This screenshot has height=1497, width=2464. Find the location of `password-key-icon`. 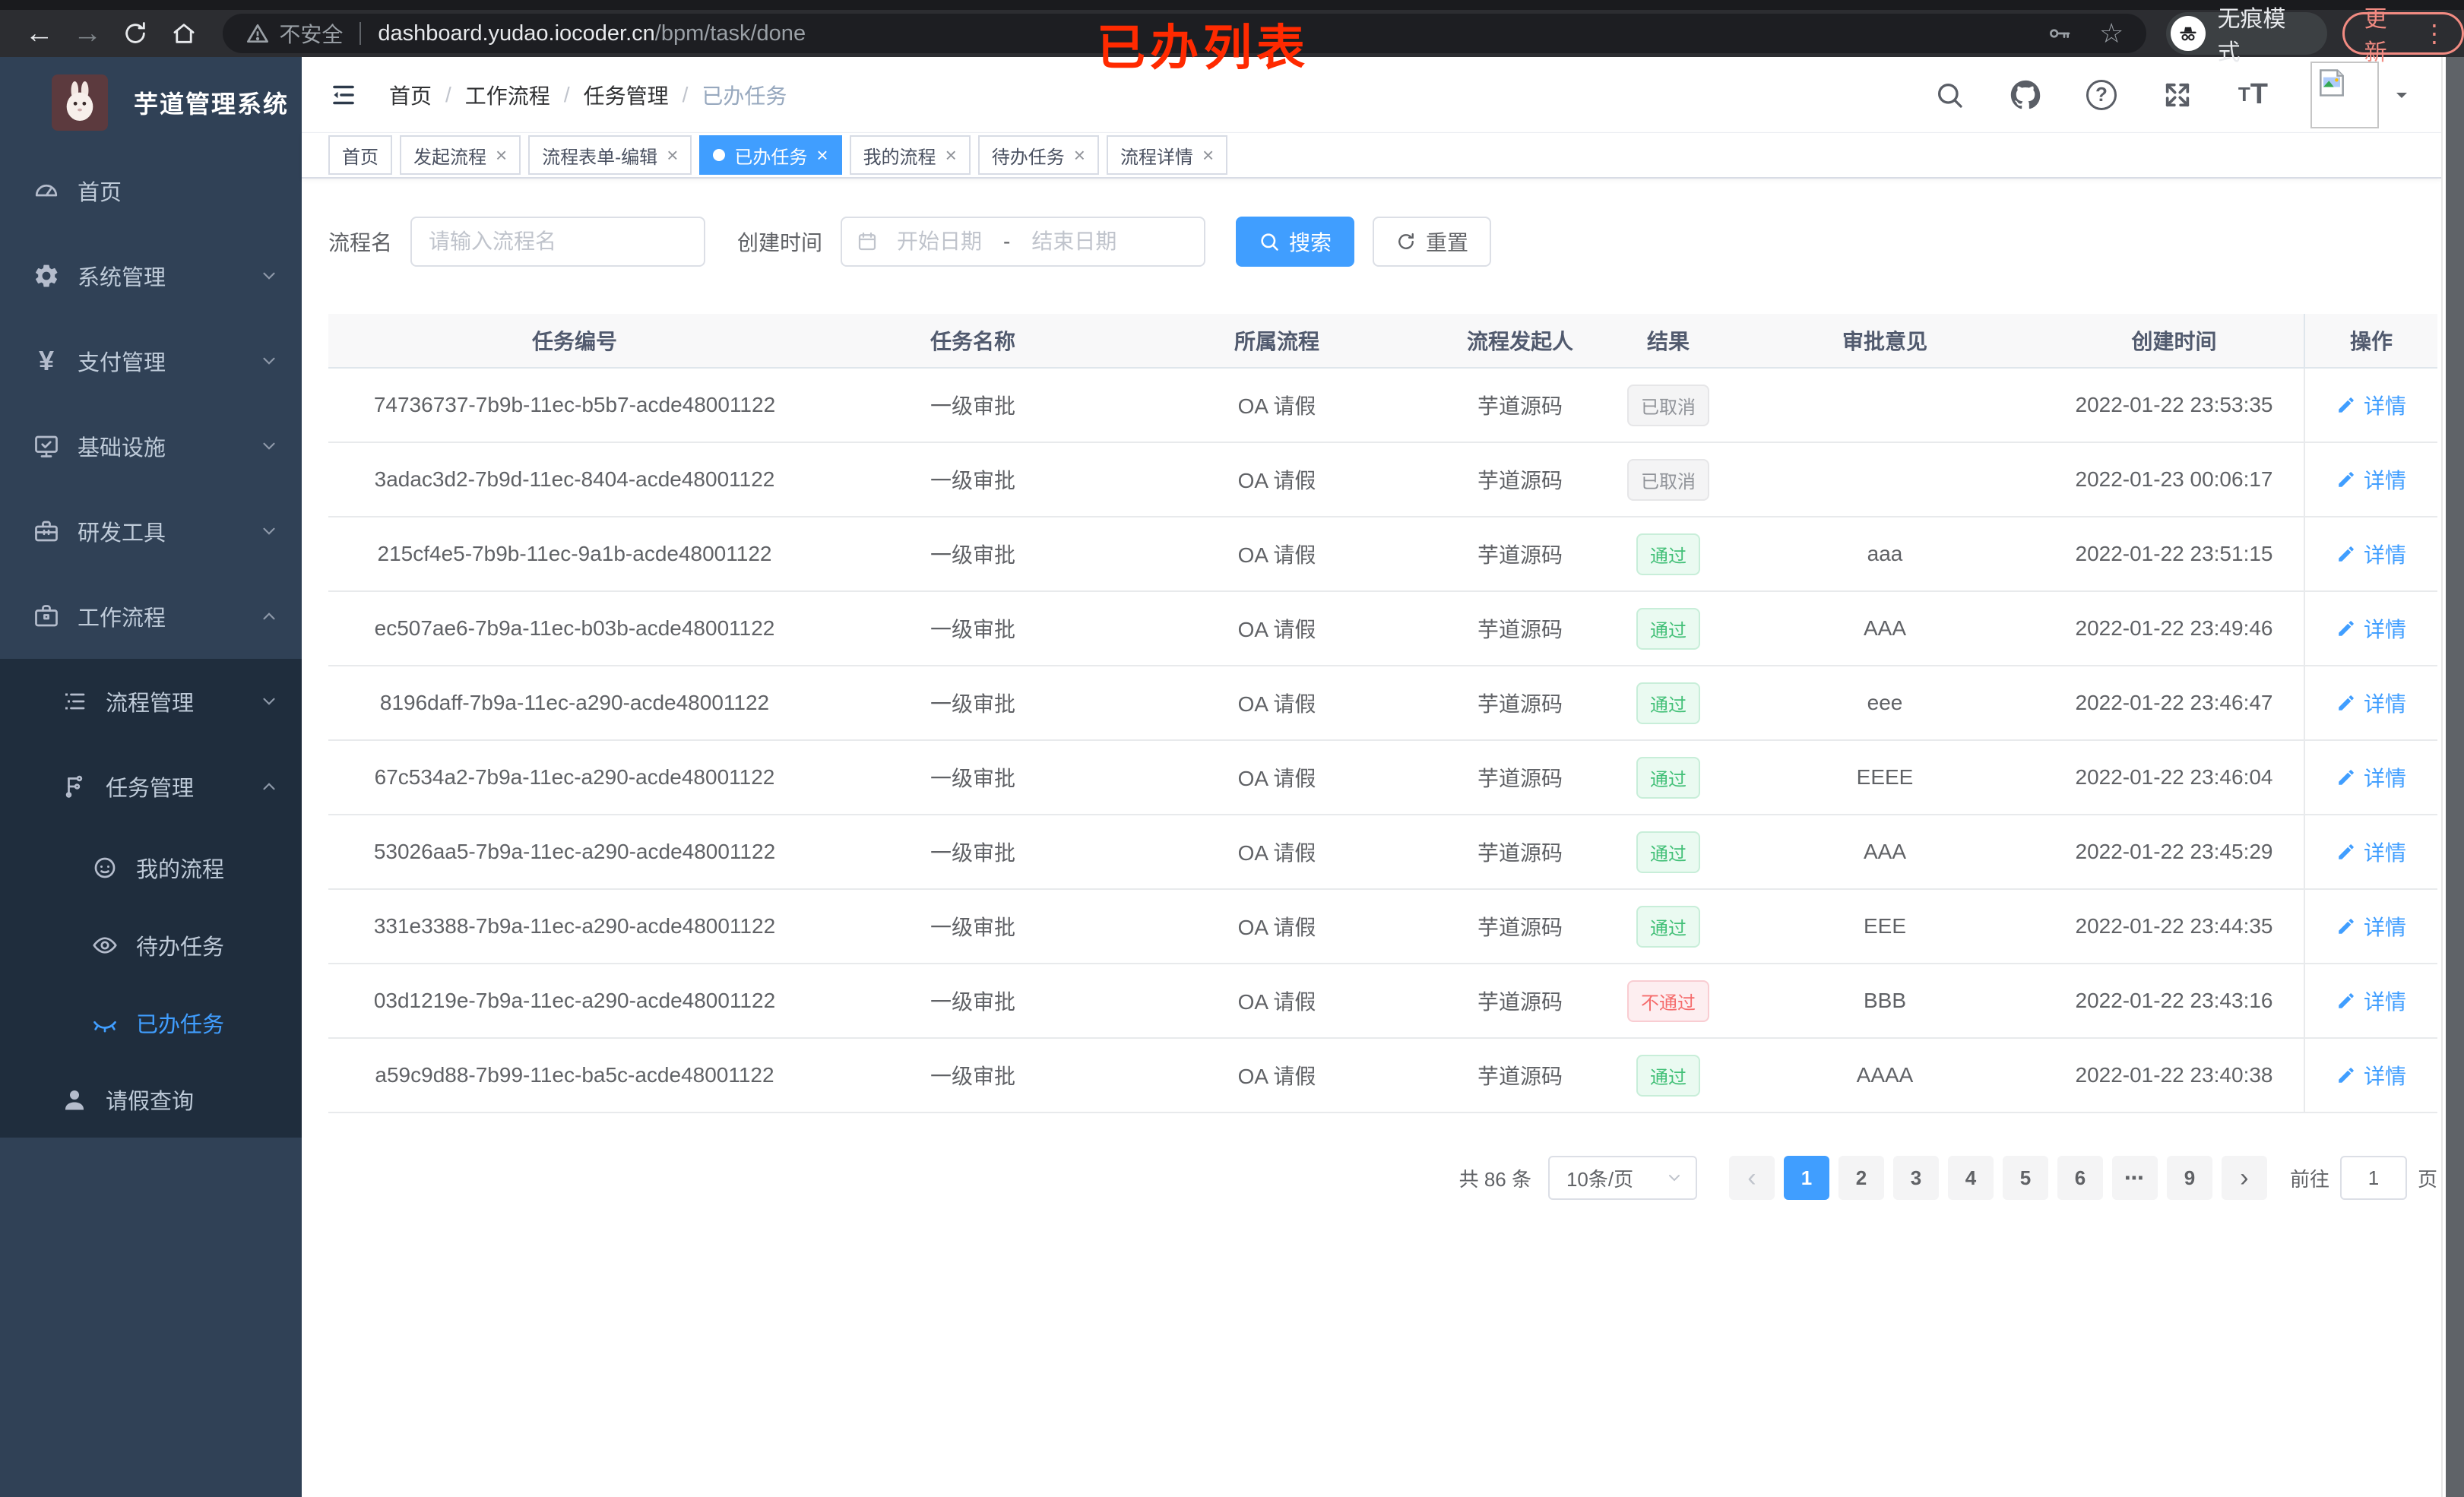

password-key-icon is located at coordinates (2060, 33).